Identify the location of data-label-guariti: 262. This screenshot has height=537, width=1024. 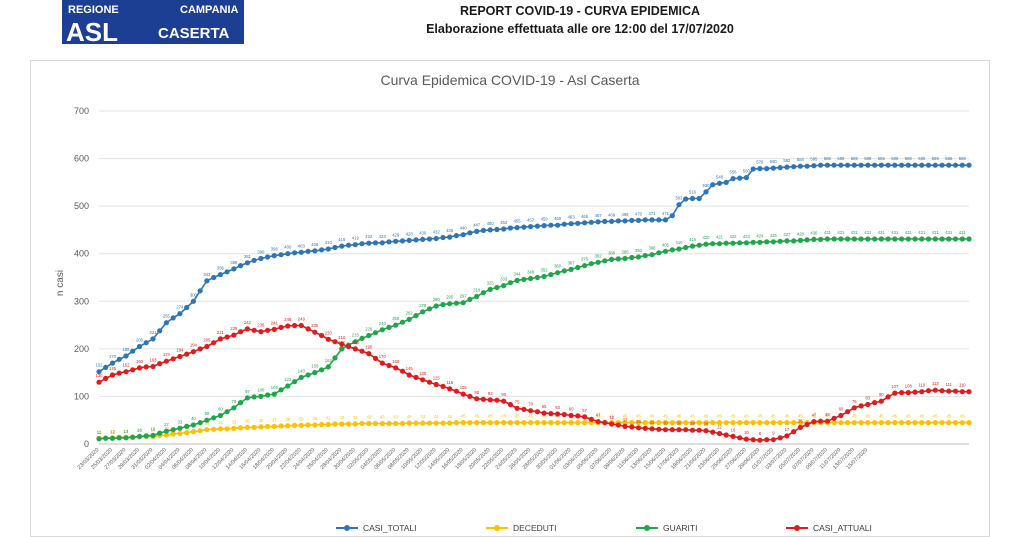
(410, 312).